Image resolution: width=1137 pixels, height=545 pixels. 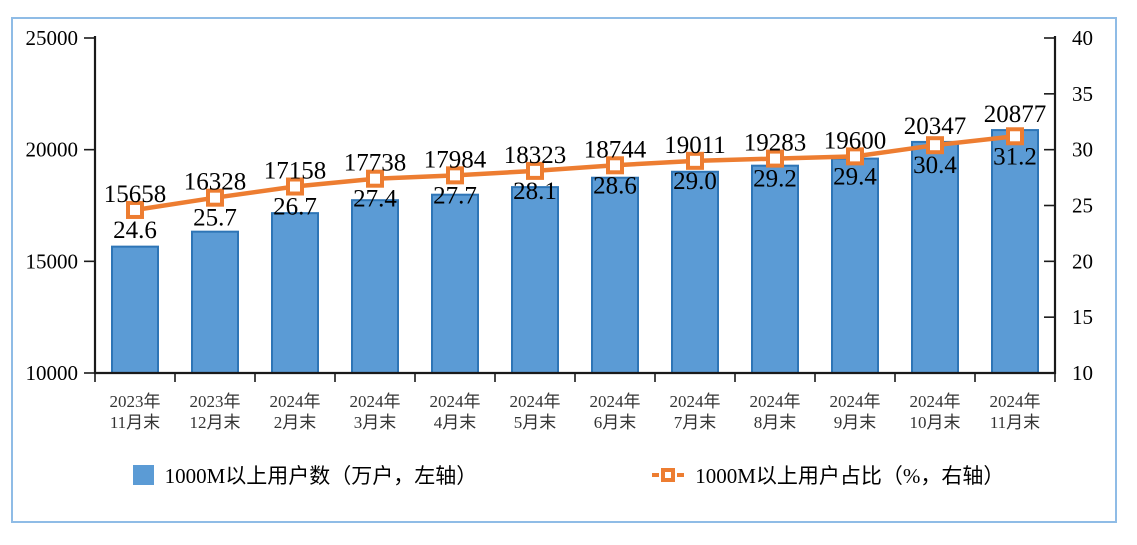 I want to click on legend: 1000M以上用户数（万户，左轴） 1000M以上用户占比（%，右轴）, so click(x=568, y=475).